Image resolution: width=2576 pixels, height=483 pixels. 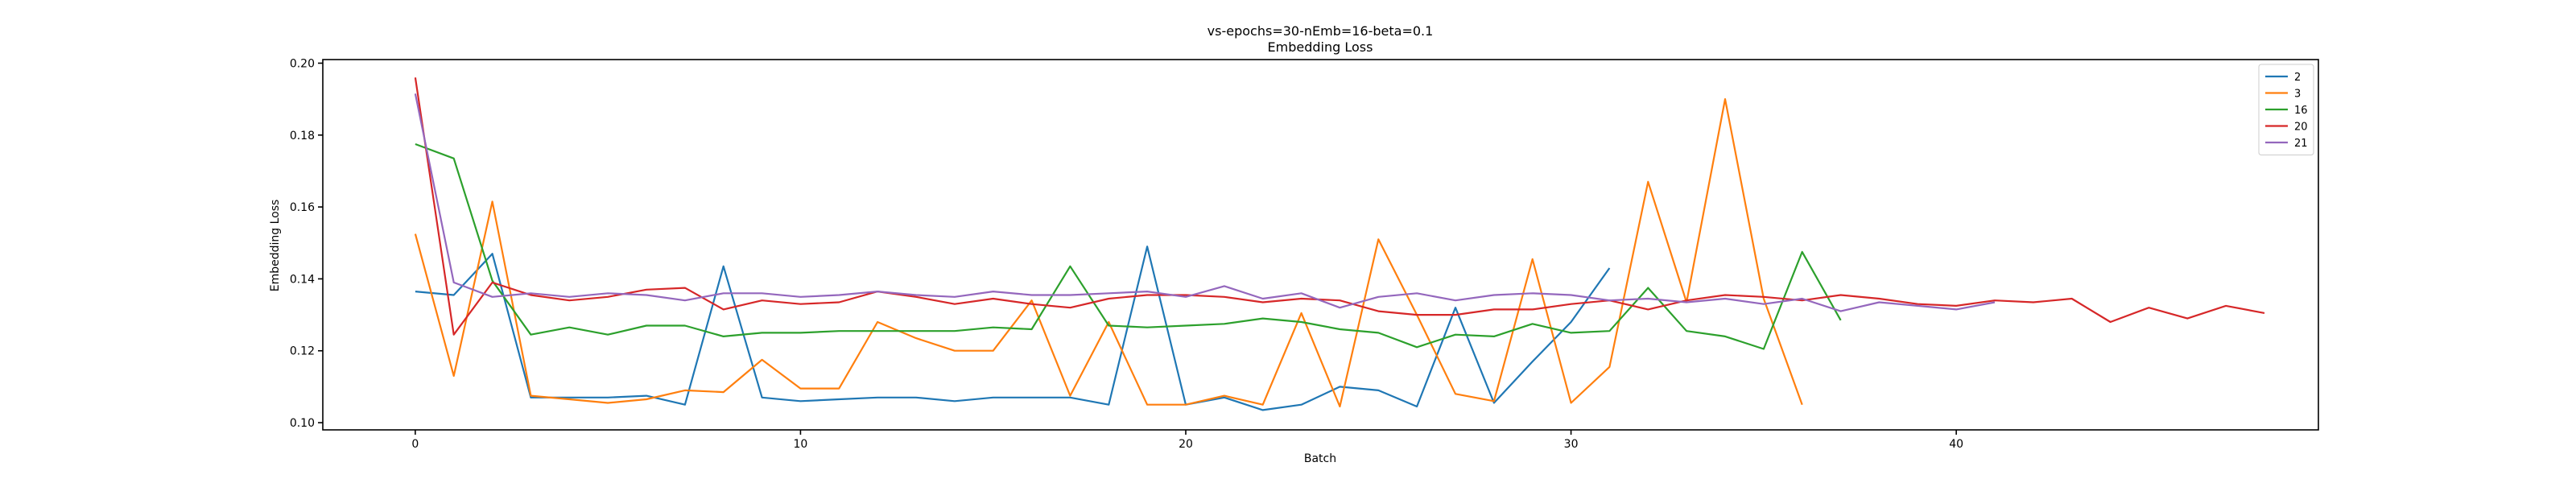 What do you see at coordinates (302, 136) in the screenshot?
I see `y-tick-label: 0.18` at bounding box center [302, 136].